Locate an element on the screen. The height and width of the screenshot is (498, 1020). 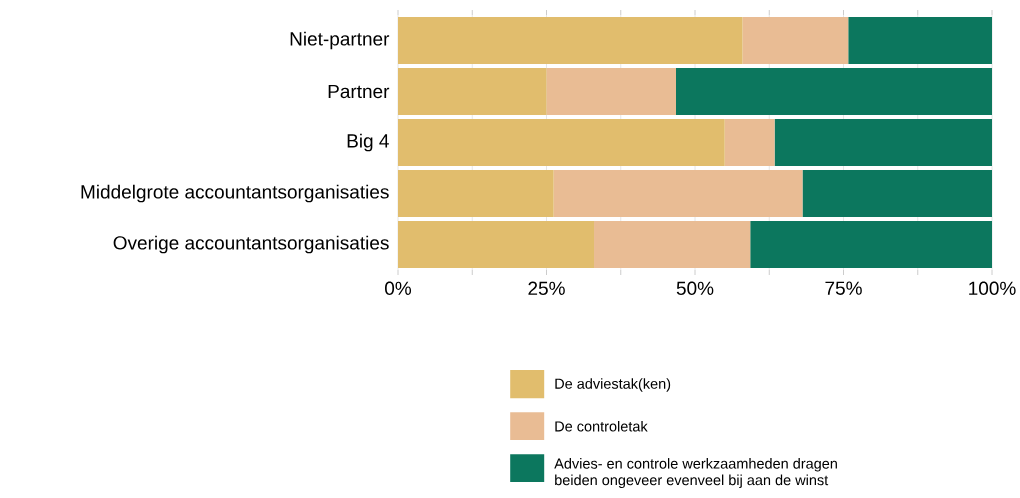
y-tick-label: Niet-partner is located at coordinates (340, 40).